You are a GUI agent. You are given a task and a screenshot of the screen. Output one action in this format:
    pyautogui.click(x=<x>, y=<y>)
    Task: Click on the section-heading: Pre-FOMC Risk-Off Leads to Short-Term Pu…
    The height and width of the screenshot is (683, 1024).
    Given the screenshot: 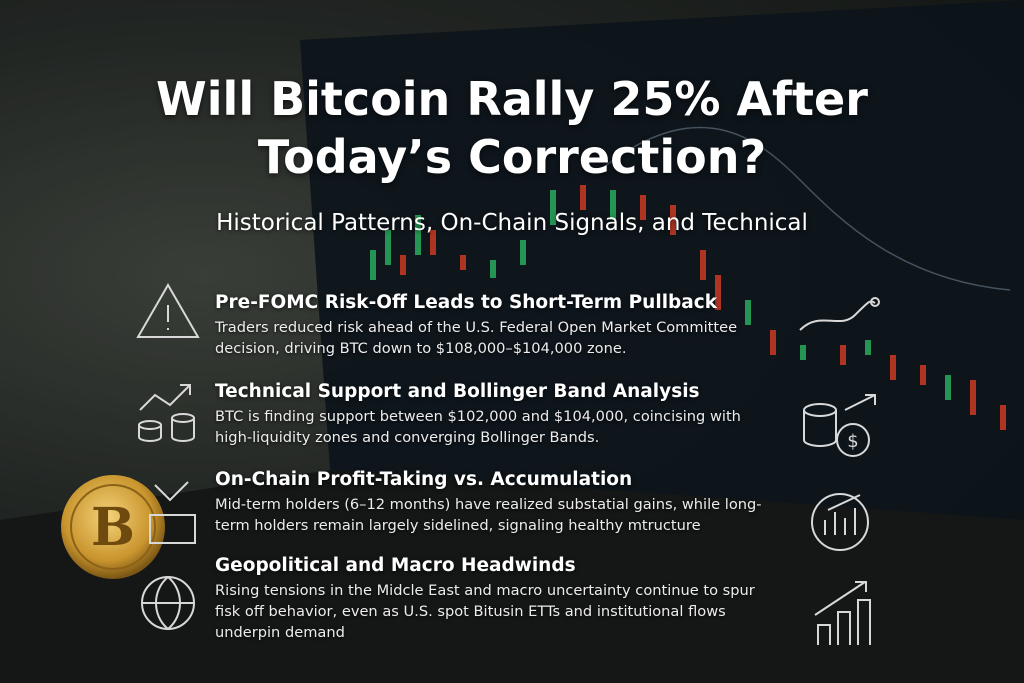 What is the action you would take?
    pyautogui.click(x=466, y=302)
    